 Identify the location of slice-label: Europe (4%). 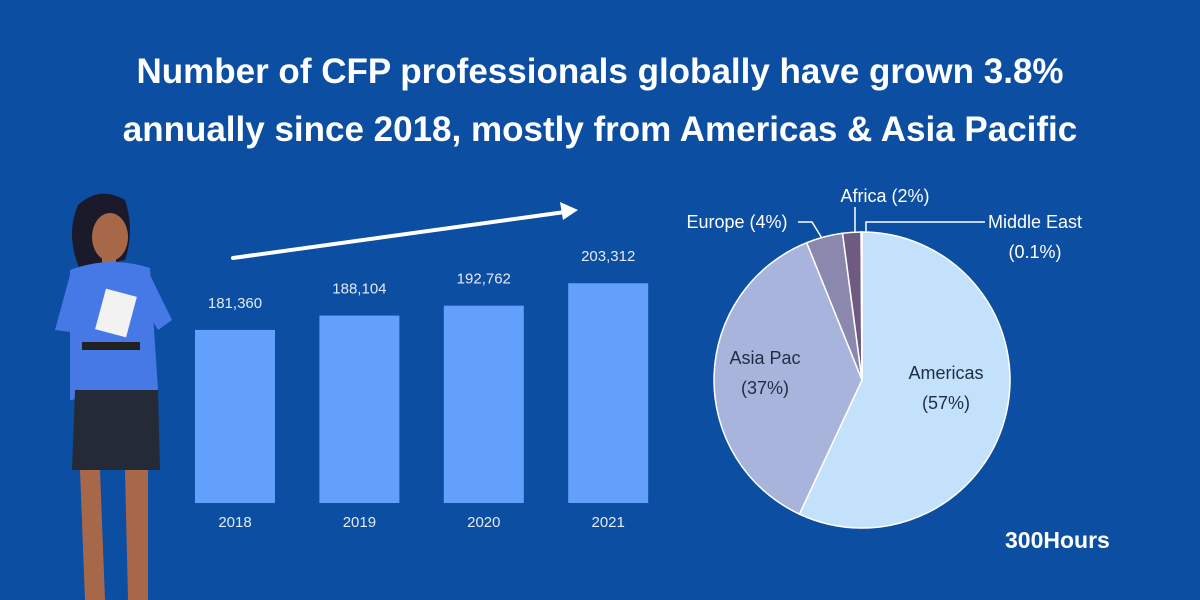
(737, 222).